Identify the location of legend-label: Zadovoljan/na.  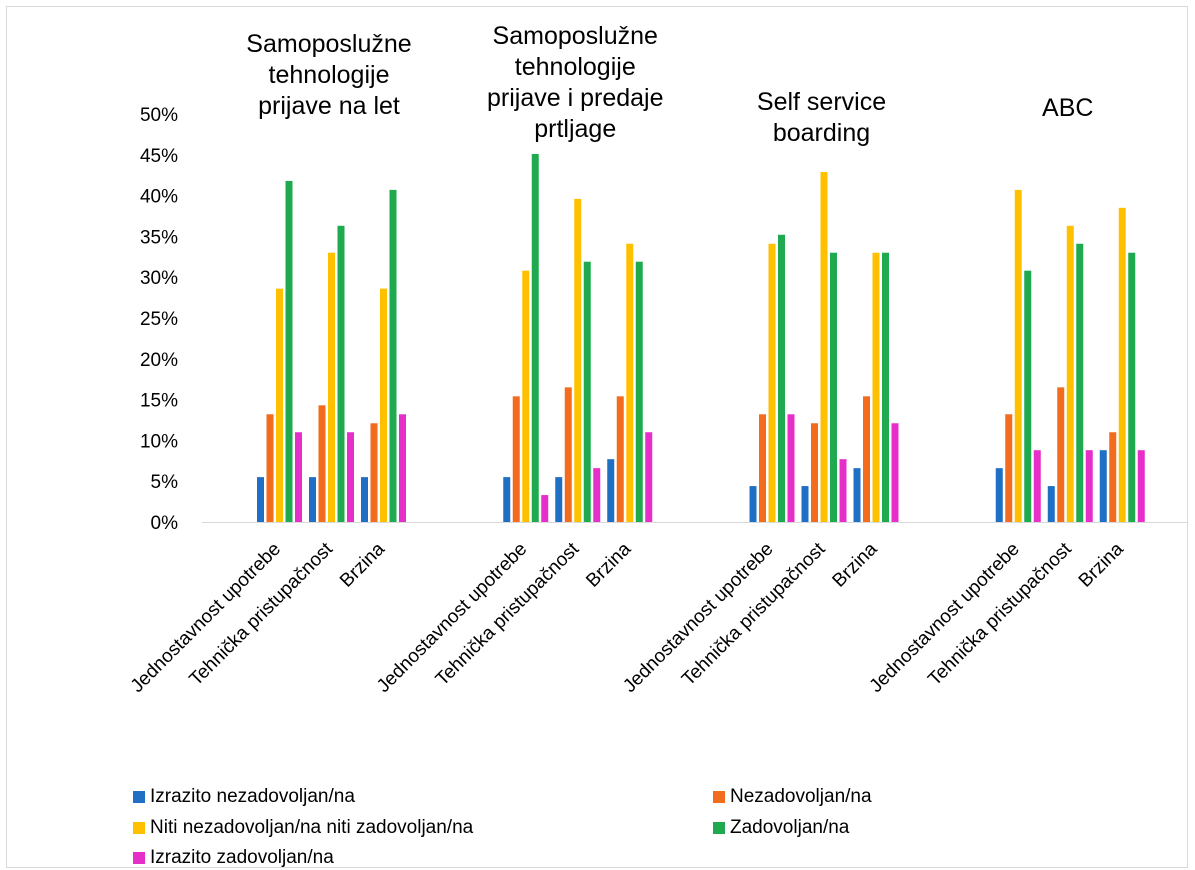
(790, 827).